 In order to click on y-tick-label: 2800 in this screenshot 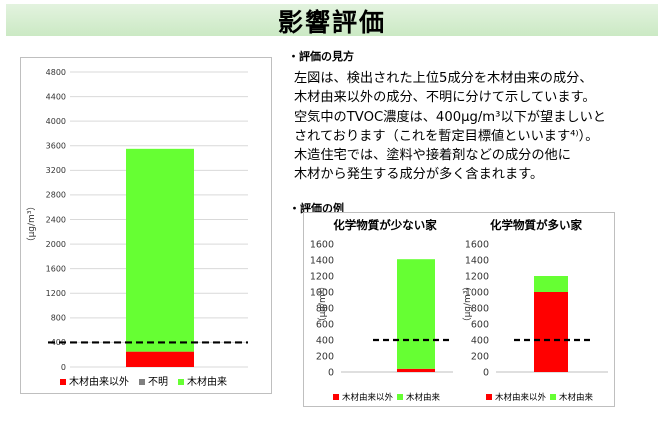, I will do `click(56, 195)`.